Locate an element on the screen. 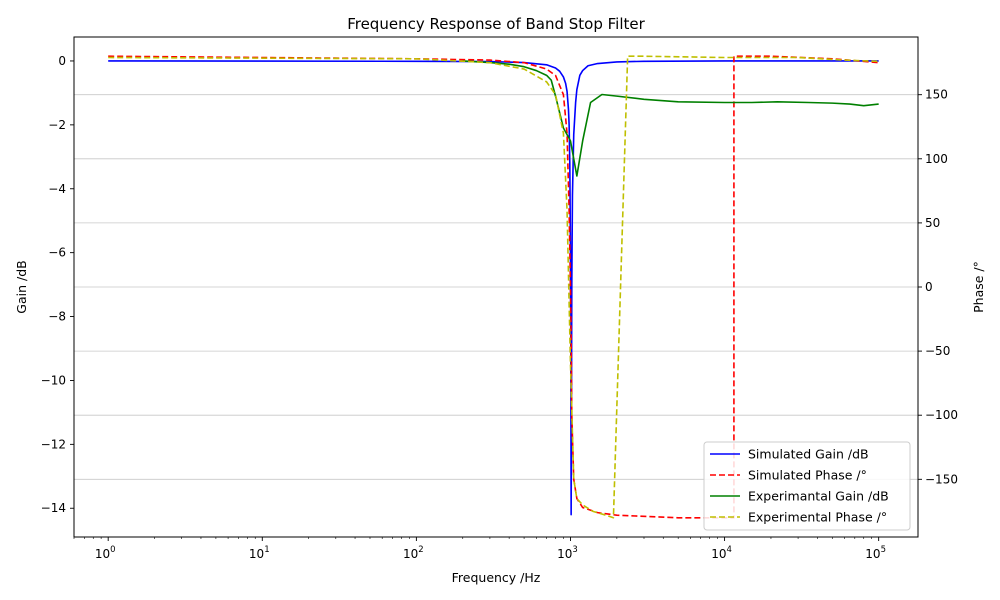 The width and height of the screenshot is (1000, 600). y-left-tick-label: −8 is located at coordinates (57, 317).